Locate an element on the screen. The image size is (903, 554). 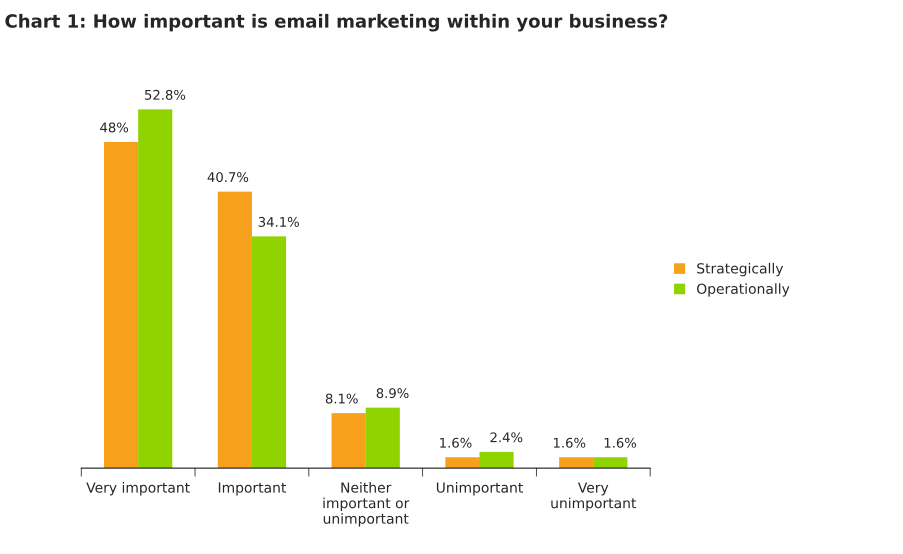
data-label: 8.9% is located at coordinates (392, 393).